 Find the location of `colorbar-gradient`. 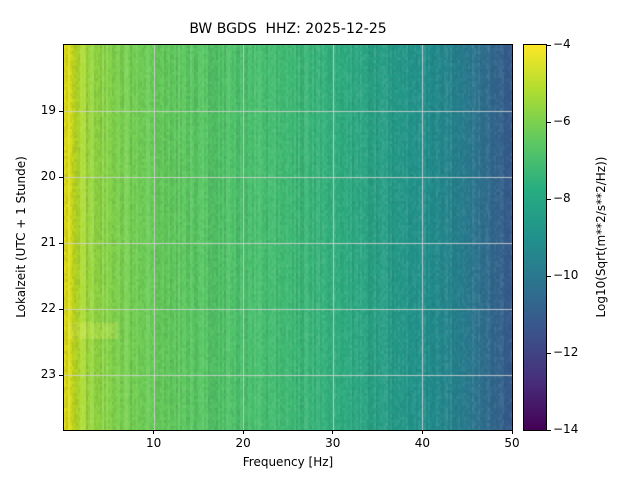

colorbar-gradient is located at coordinates (535, 237).